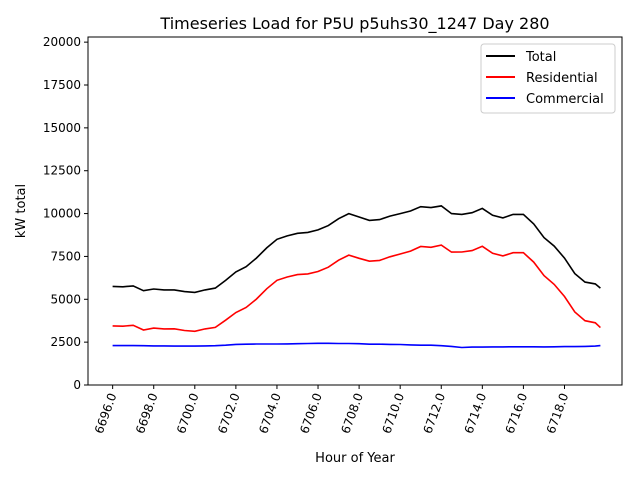 The height and width of the screenshot is (484, 640). Describe the element at coordinates (229, 413) in the screenshot. I see `x-tick-label: 6702.0` at that location.